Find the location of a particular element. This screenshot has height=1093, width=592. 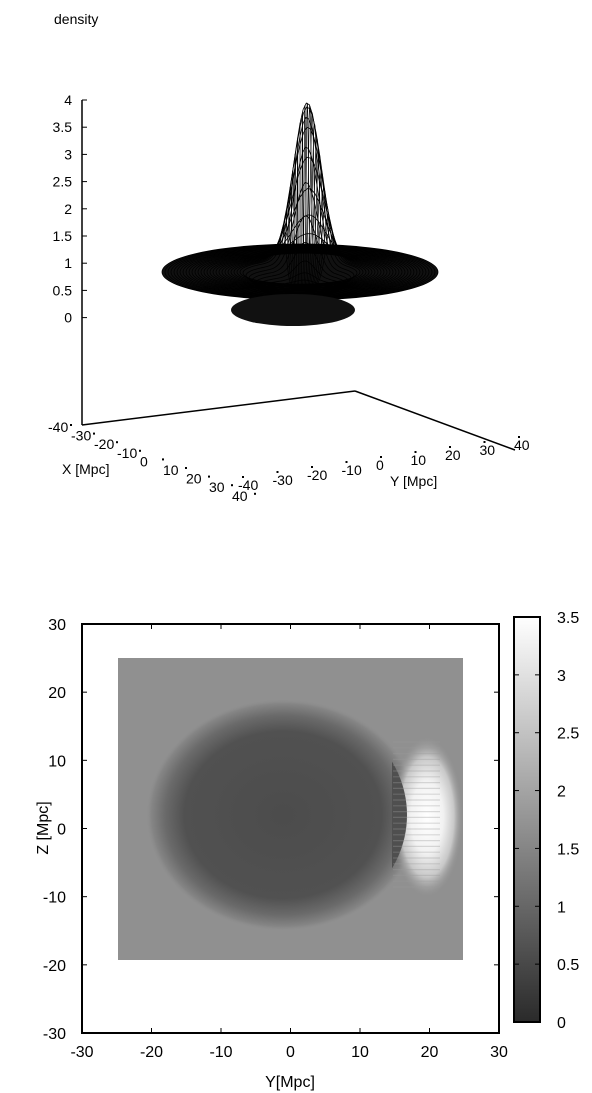

x-tick-label: -40 is located at coordinates (58, 427).